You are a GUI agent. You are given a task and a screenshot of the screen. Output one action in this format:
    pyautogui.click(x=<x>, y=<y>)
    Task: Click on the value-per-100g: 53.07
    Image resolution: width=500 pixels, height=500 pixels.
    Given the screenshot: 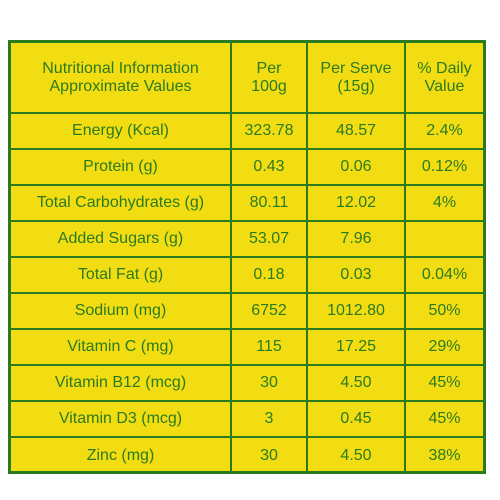 What is the action you would take?
    pyautogui.click(x=269, y=239)
    